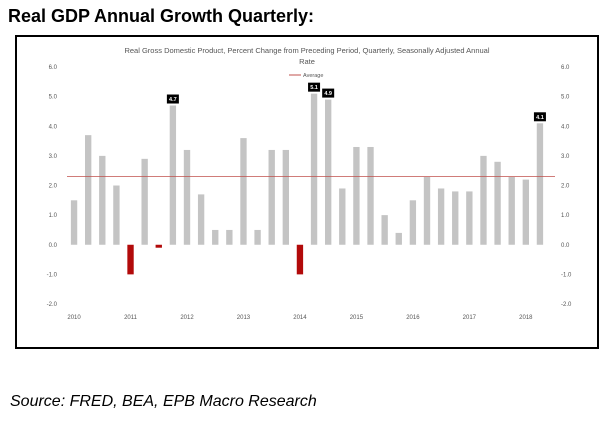 Image resolution: width=615 pixels, height=425 pixels. I want to click on y-tick-right: -2.0, so click(566, 305).